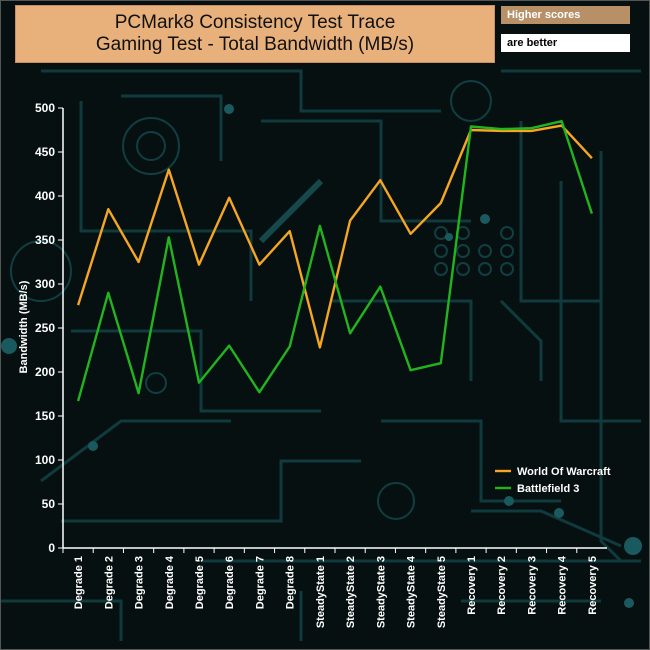 This screenshot has width=650, height=650. I want to click on legend: World Of Warcraft Battlefield 3, so click(553, 480).